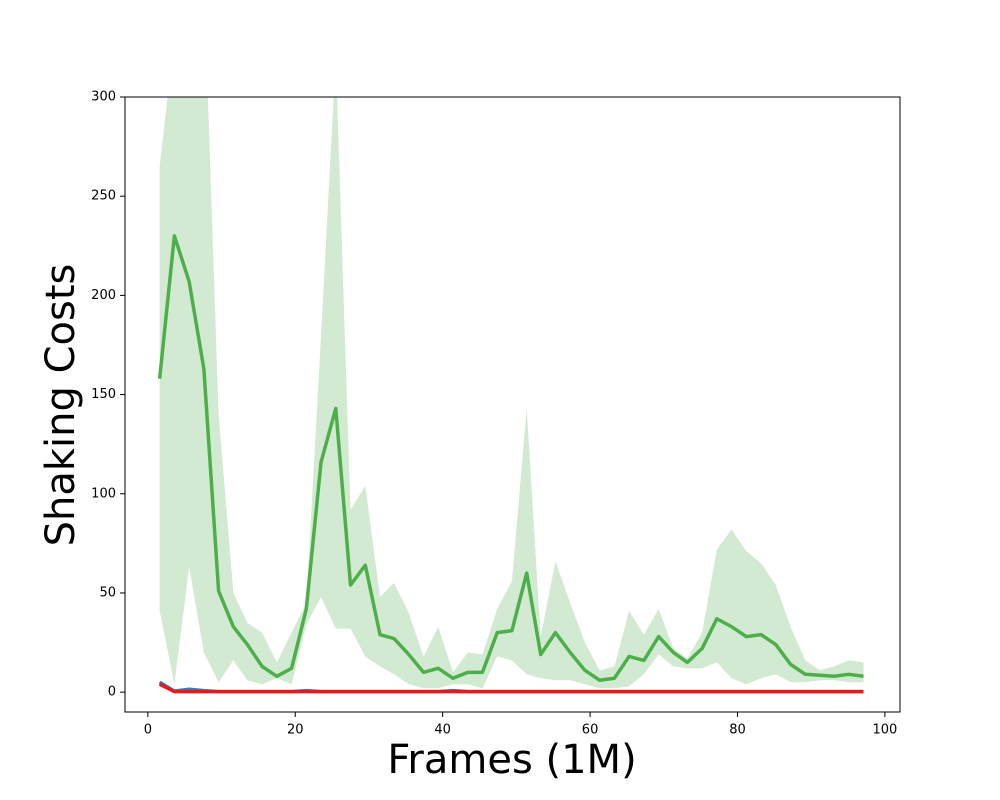 The width and height of the screenshot is (1000, 800). I want to click on y-tick-label: 300, so click(103, 97).